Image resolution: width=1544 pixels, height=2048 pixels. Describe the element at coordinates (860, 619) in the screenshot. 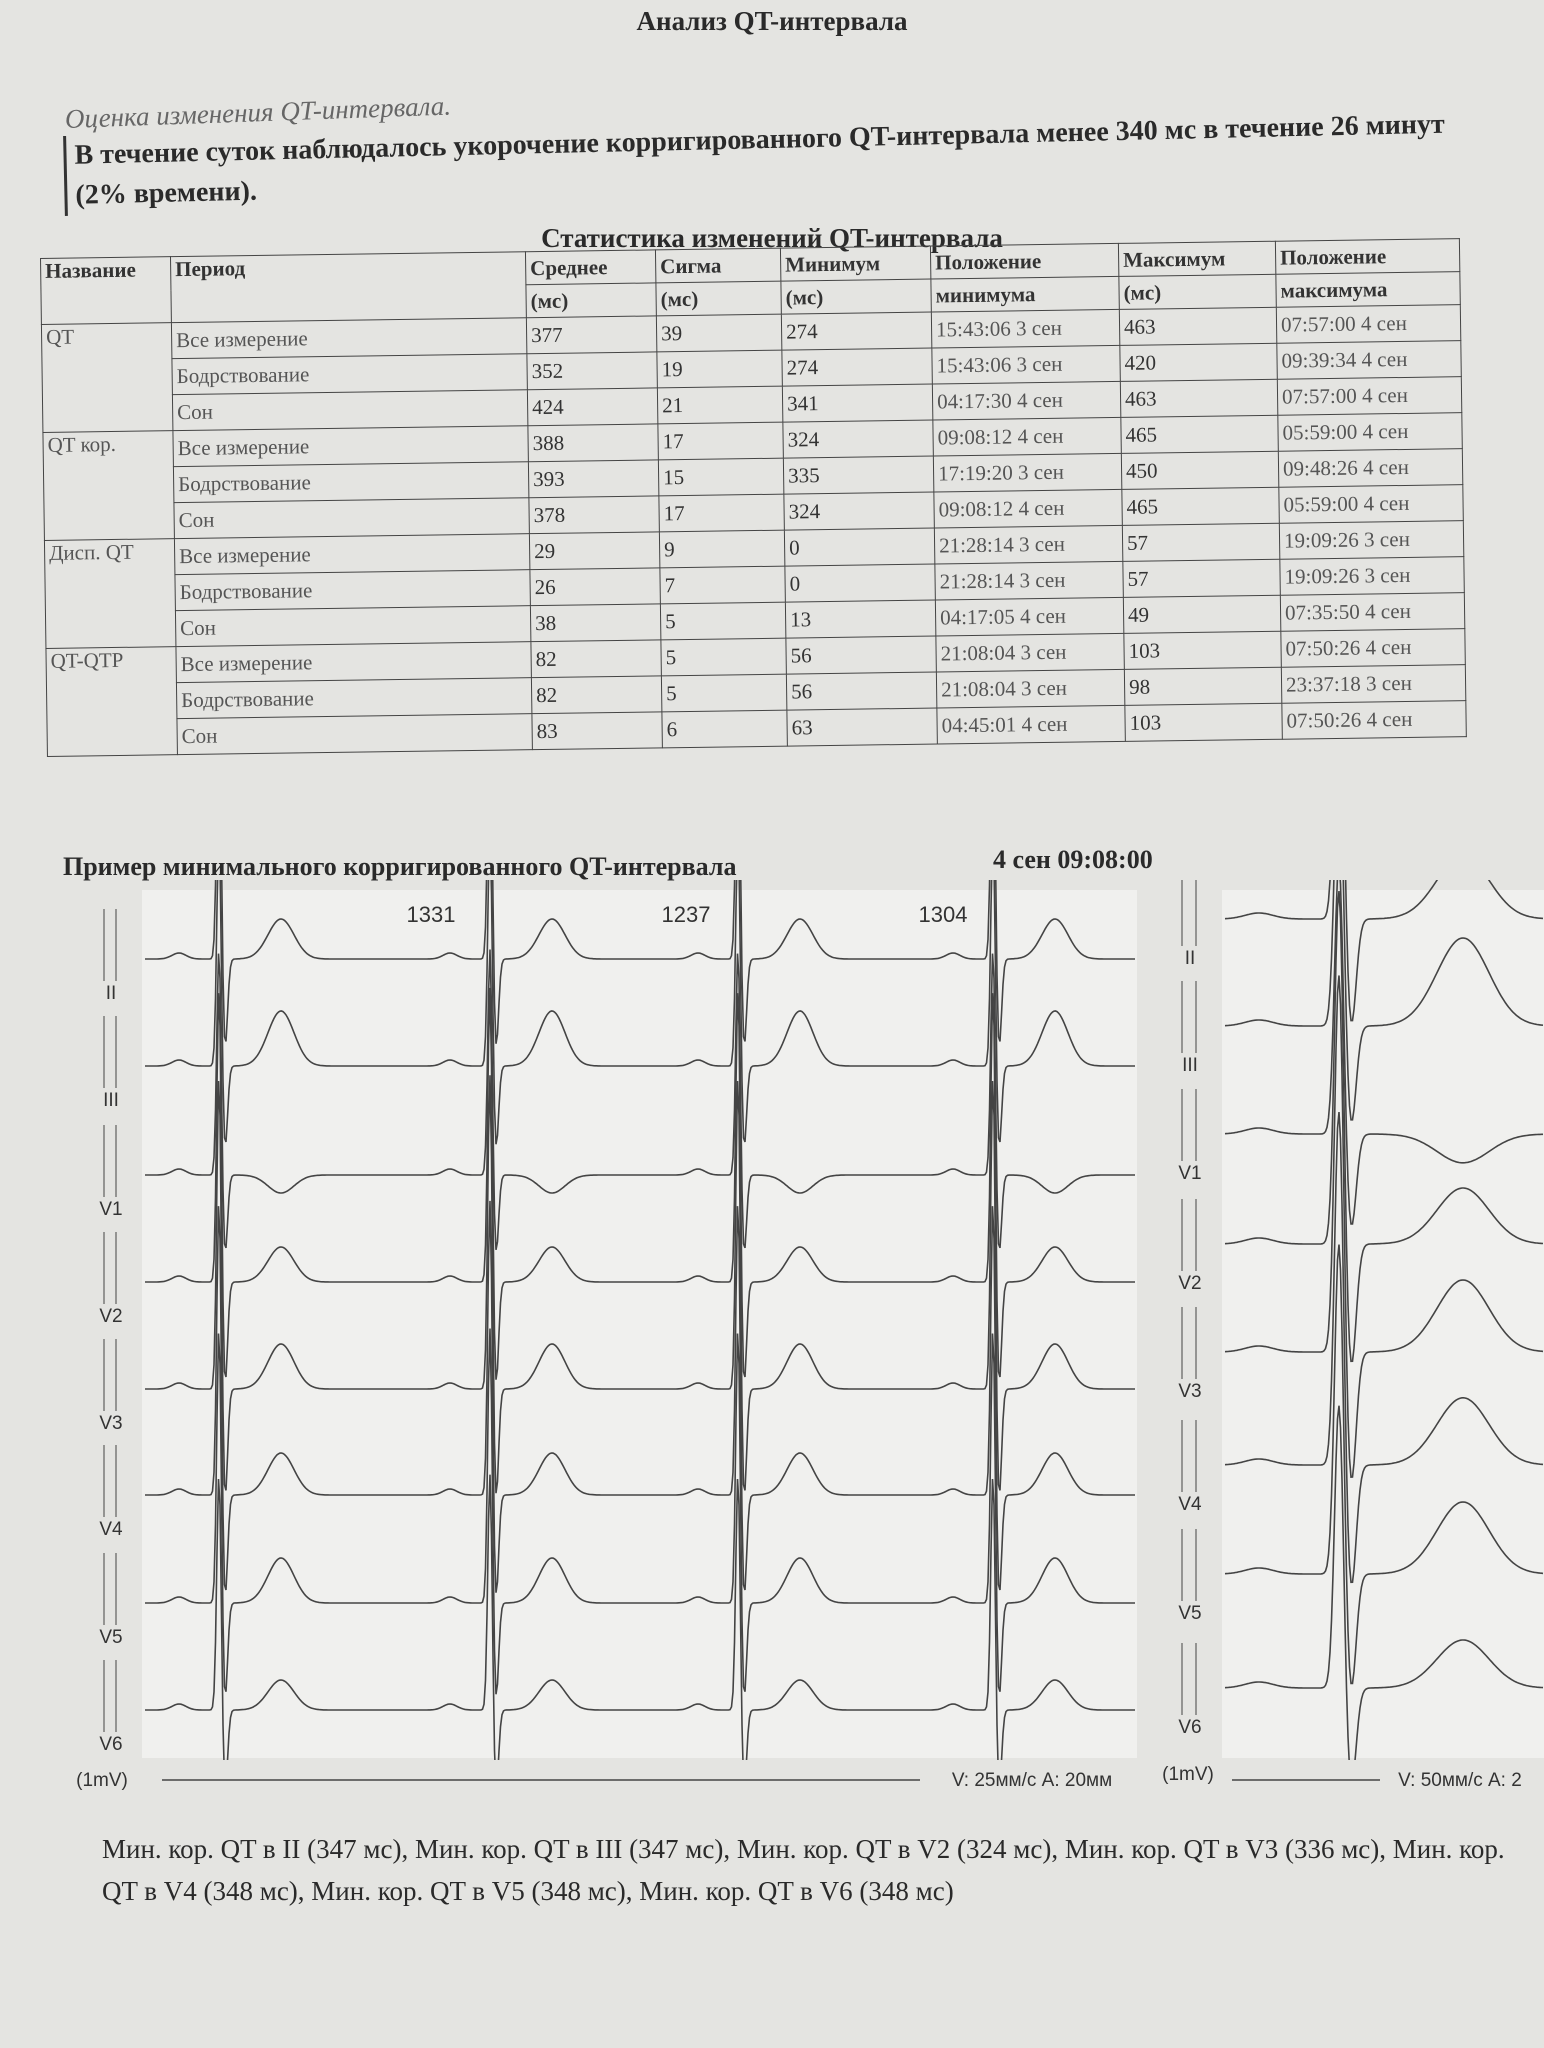

I see `value-cell: 13` at that location.